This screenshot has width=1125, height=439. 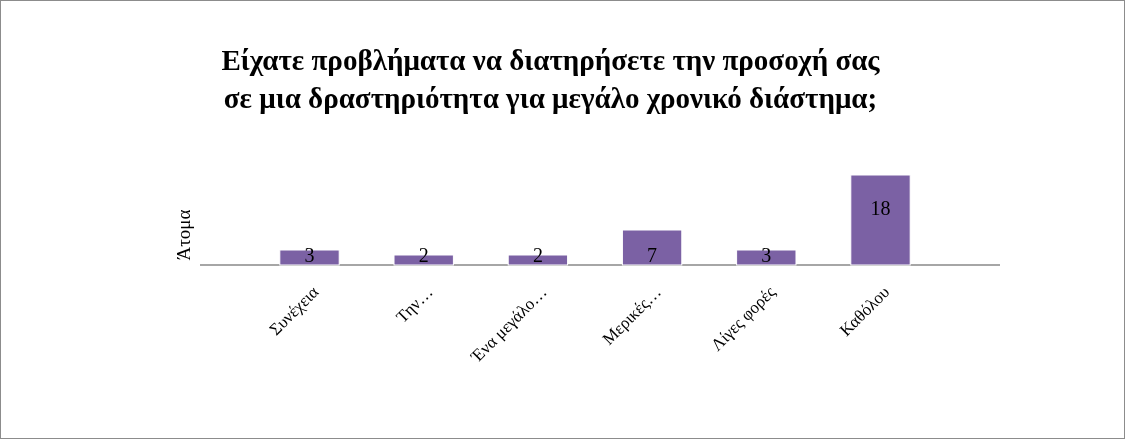 I want to click on chart-title: Είχατε προβλήματα να διατηρήσετε την προσοχή σας σε μια δραστηριότητα για μεγάλο χρονικό διάστημα;, so click(x=551, y=79).